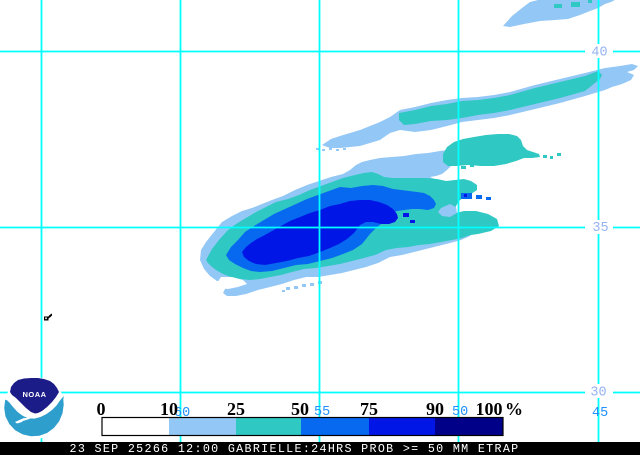 The height and width of the screenshot is (455, 640). Describe the element at coordinates (369, 409) in the screenshot. I see `svg-text: 75` at that location.